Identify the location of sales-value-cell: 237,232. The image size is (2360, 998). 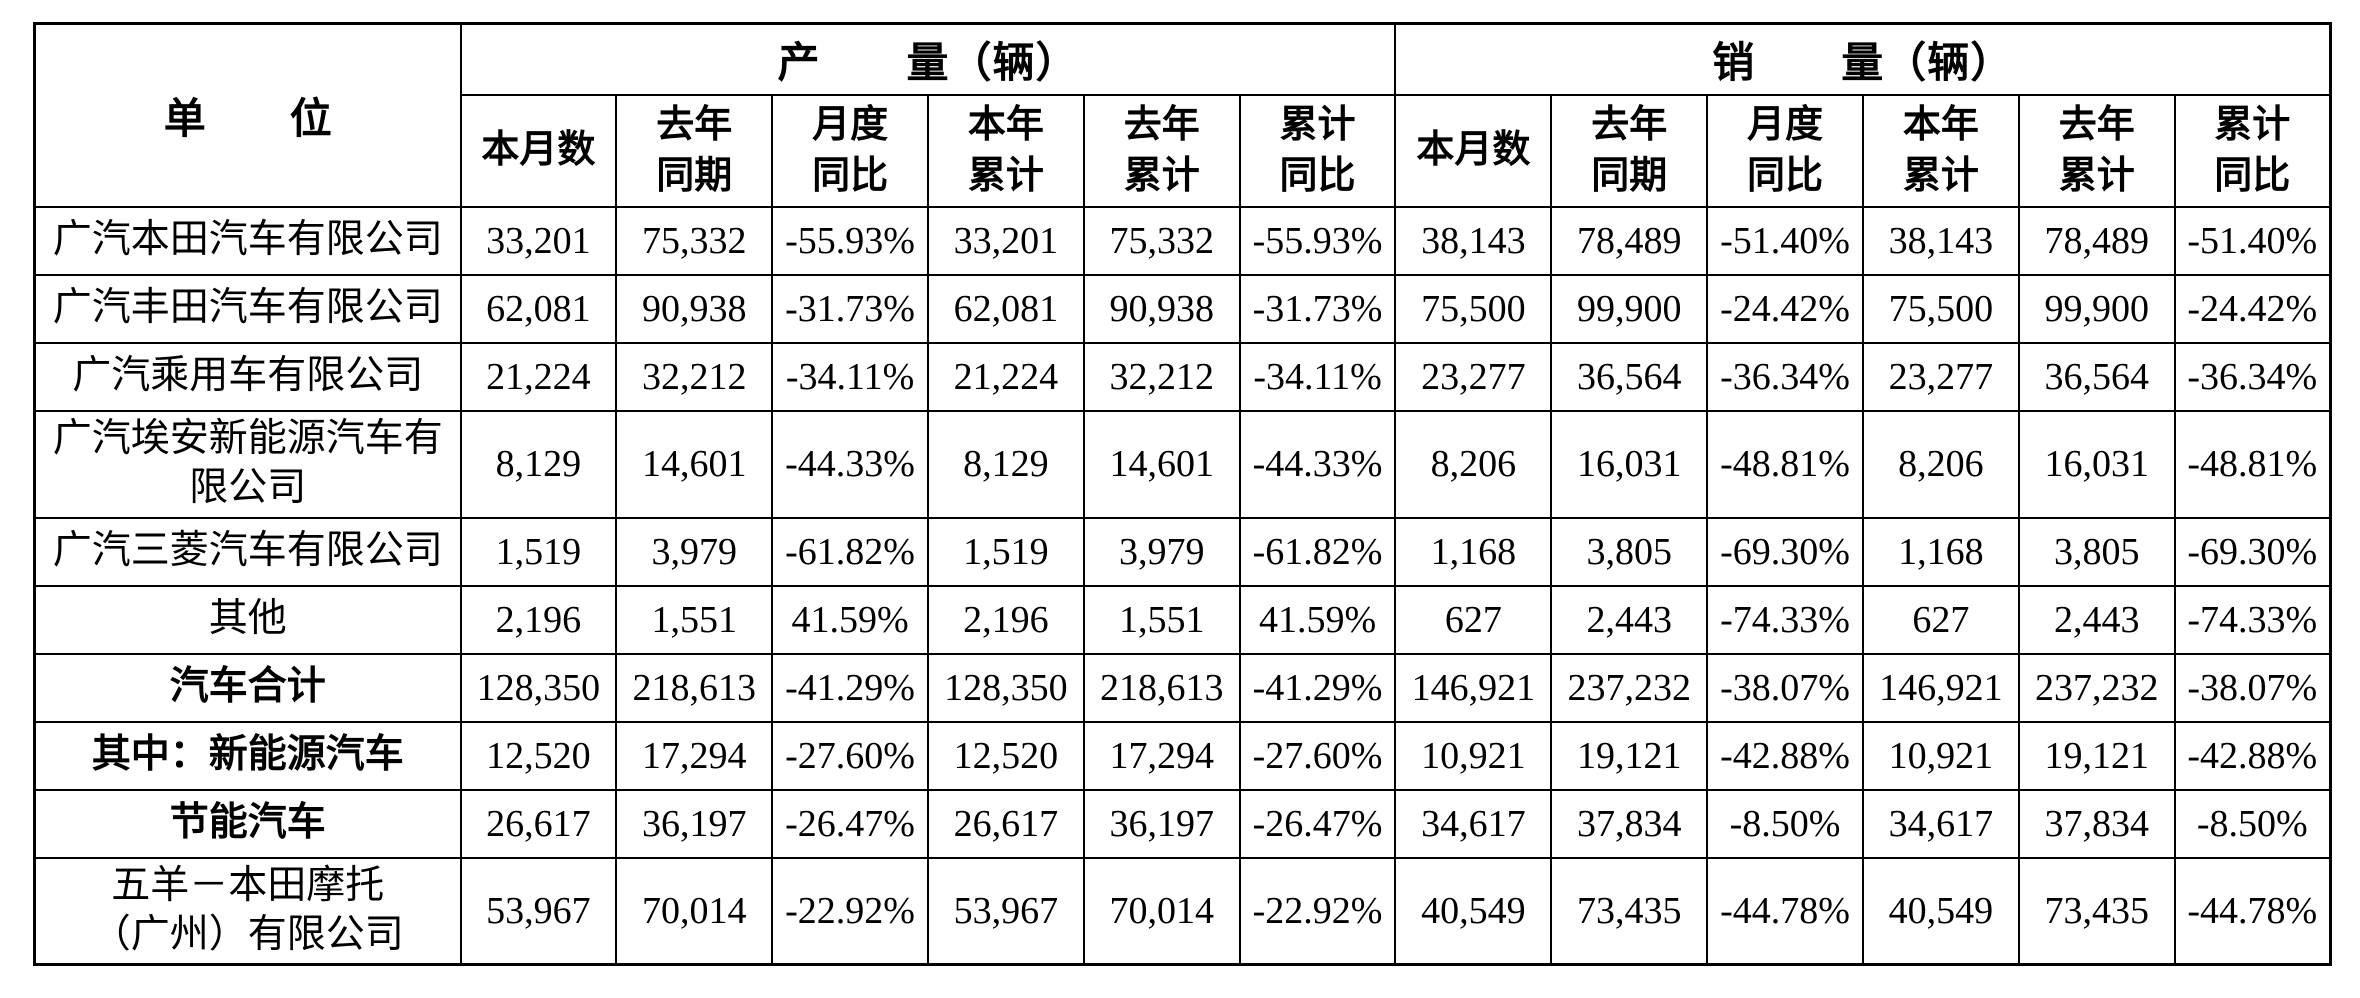
(1629, 687).